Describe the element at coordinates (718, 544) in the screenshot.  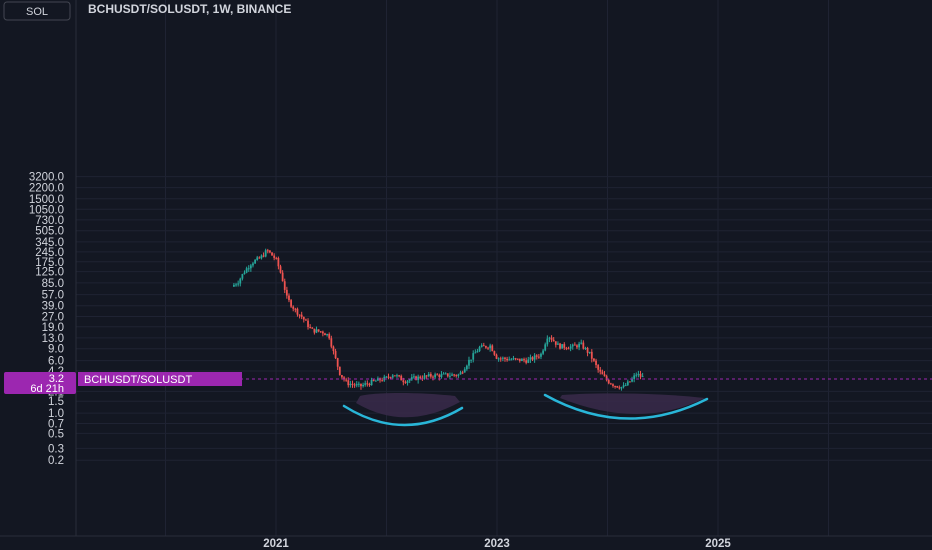
I see `x-tick-label: 2025` at that location.